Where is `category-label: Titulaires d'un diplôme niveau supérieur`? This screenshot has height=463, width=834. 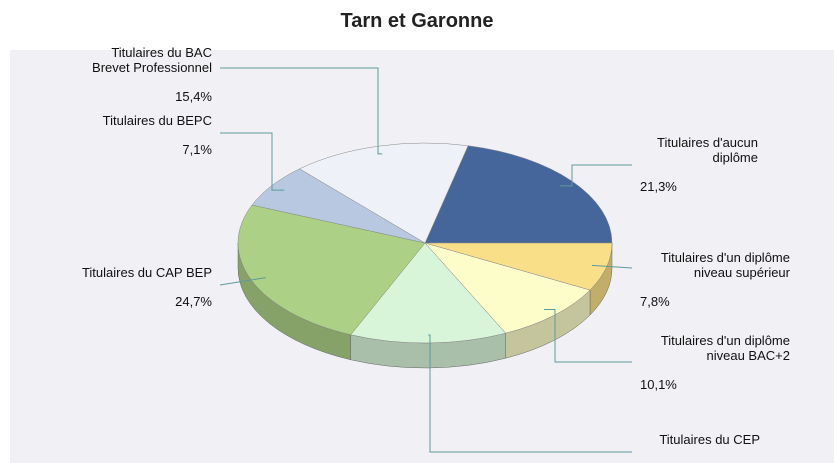
category-label: Titulaires d'un diplôme niveau supérieur is located at coordinates (725, 265).